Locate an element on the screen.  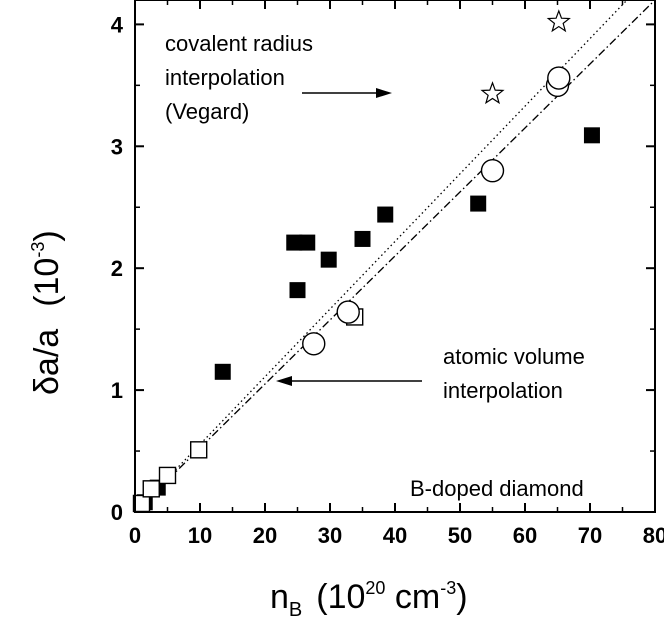
annotation-atomic-line1: atomic volume is located at coordinates (514, 356).